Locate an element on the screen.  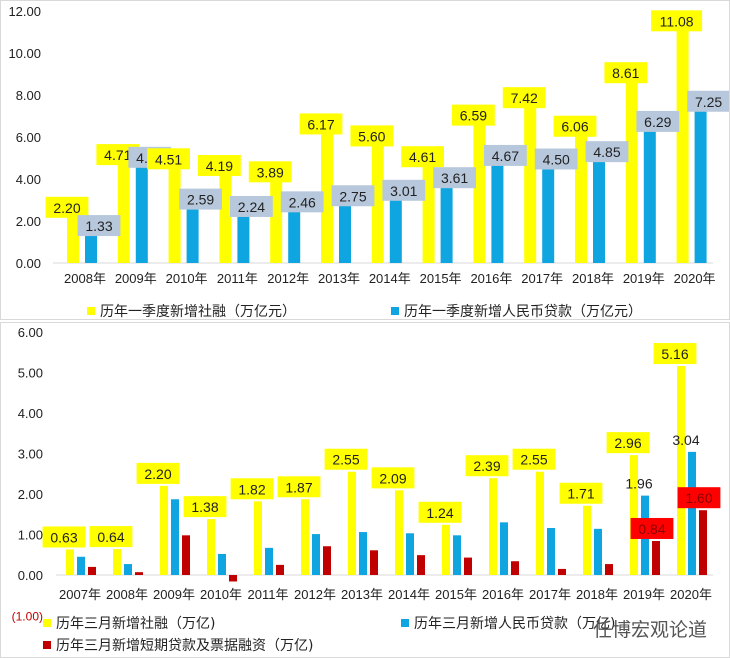
legend-item-q1-loans: 历年一季度新增人民币贷款（万亿元） is located at coordinates (516, 311).